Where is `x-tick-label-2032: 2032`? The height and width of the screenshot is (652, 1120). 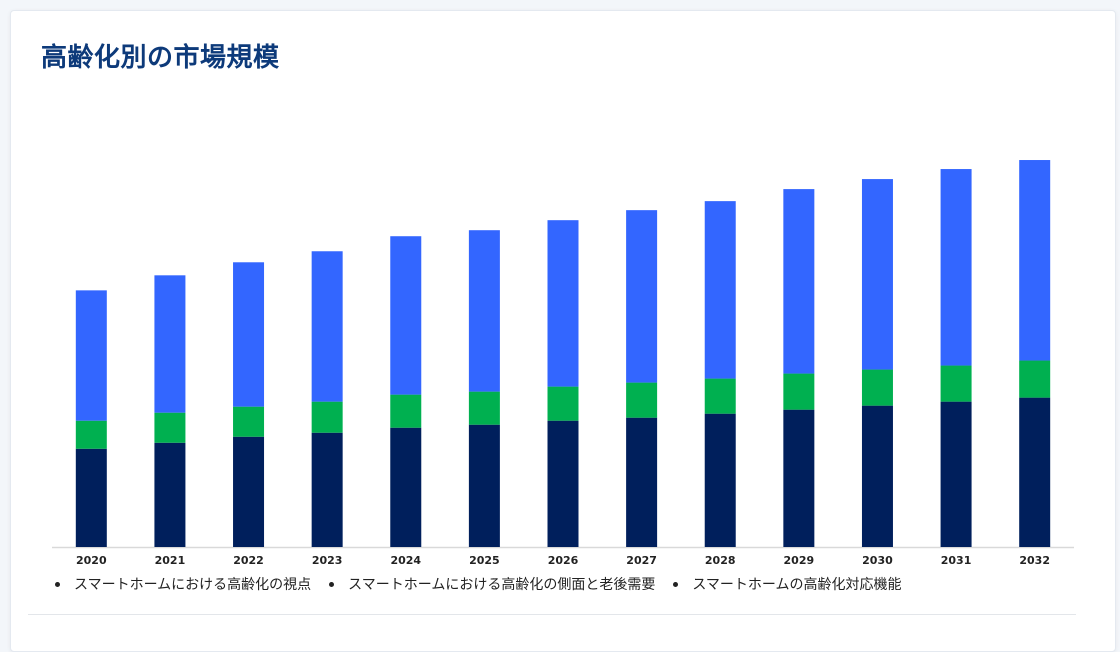 x-tick-label-2032: 2032 is located at coordinates (1034, 560).